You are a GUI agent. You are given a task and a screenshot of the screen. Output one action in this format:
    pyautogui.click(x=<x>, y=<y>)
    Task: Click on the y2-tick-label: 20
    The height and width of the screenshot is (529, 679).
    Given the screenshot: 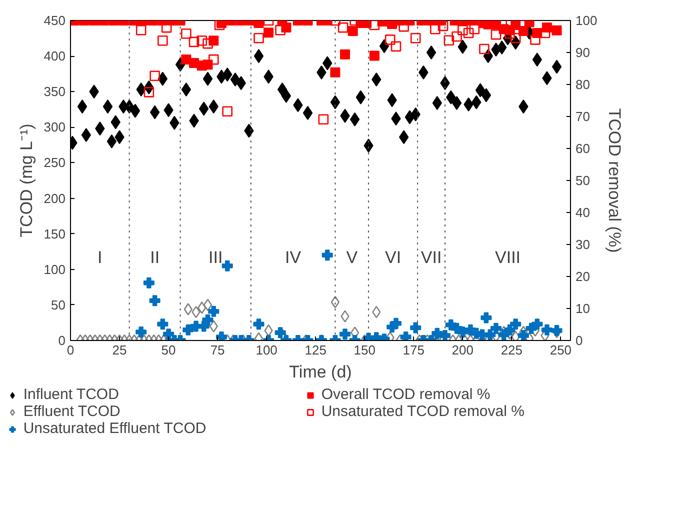 What is the action you would take?
    pyautogui.click(x=583, y=276)
    